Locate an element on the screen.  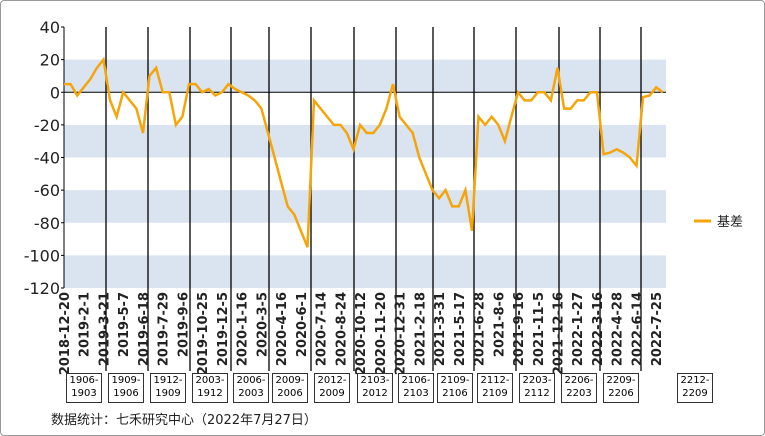
legend-label: 基差 is located at coordinates (730, 222).